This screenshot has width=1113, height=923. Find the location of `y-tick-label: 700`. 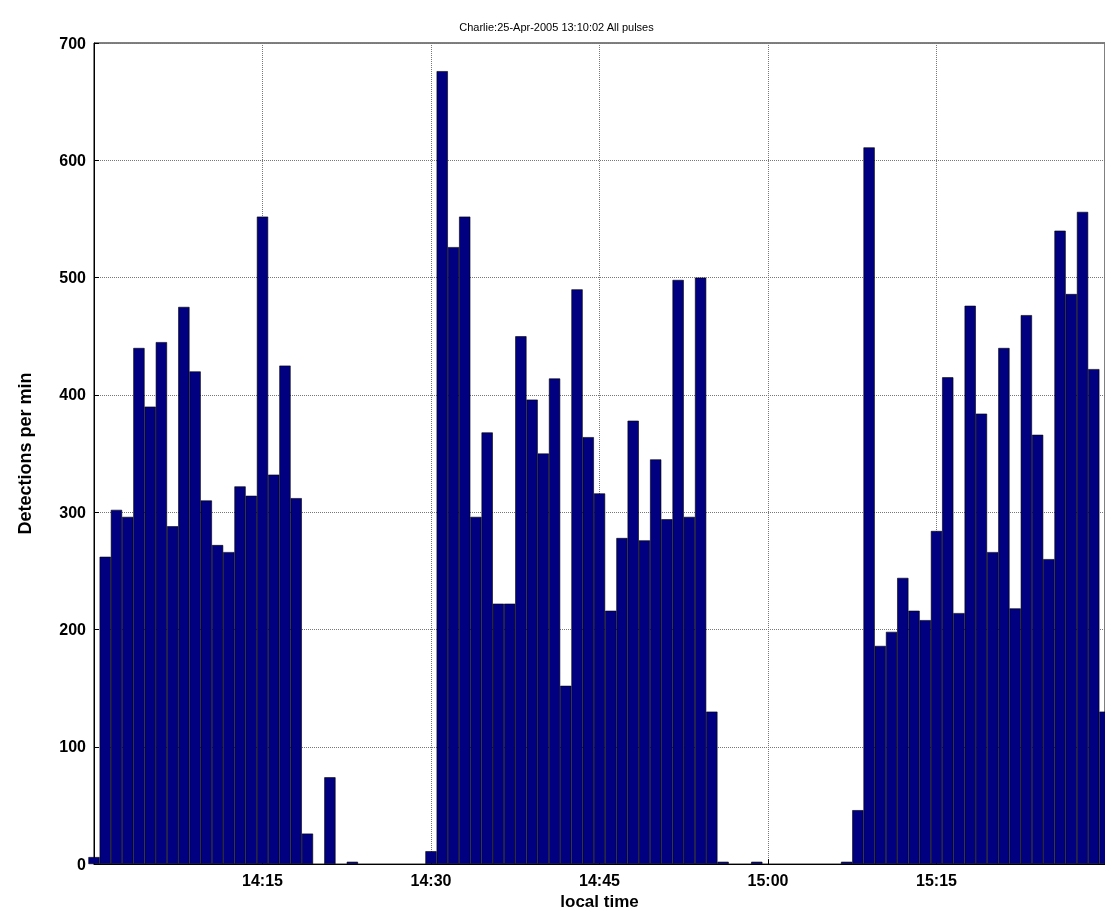

y-tick-label: 700 is located at coordinates (73, 43).